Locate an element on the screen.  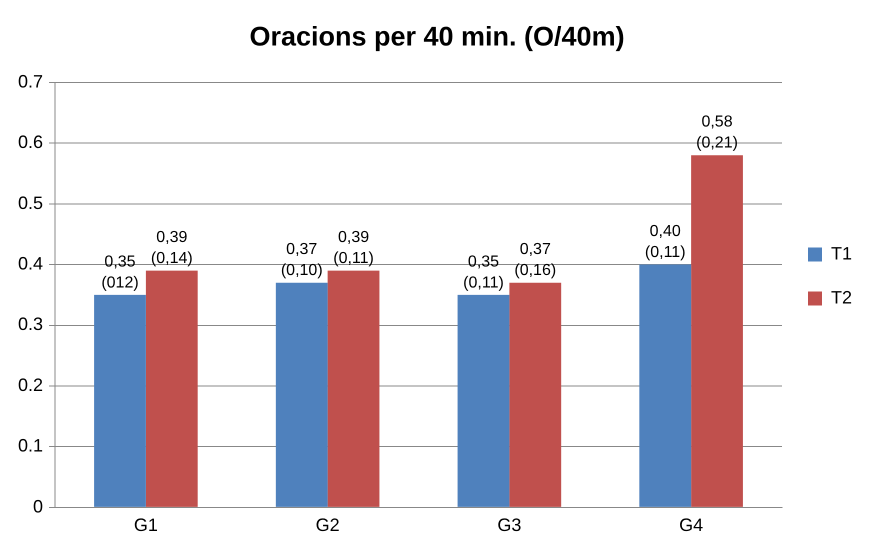
y-tick-label: 0.6 is located at coordinates (31, 142).